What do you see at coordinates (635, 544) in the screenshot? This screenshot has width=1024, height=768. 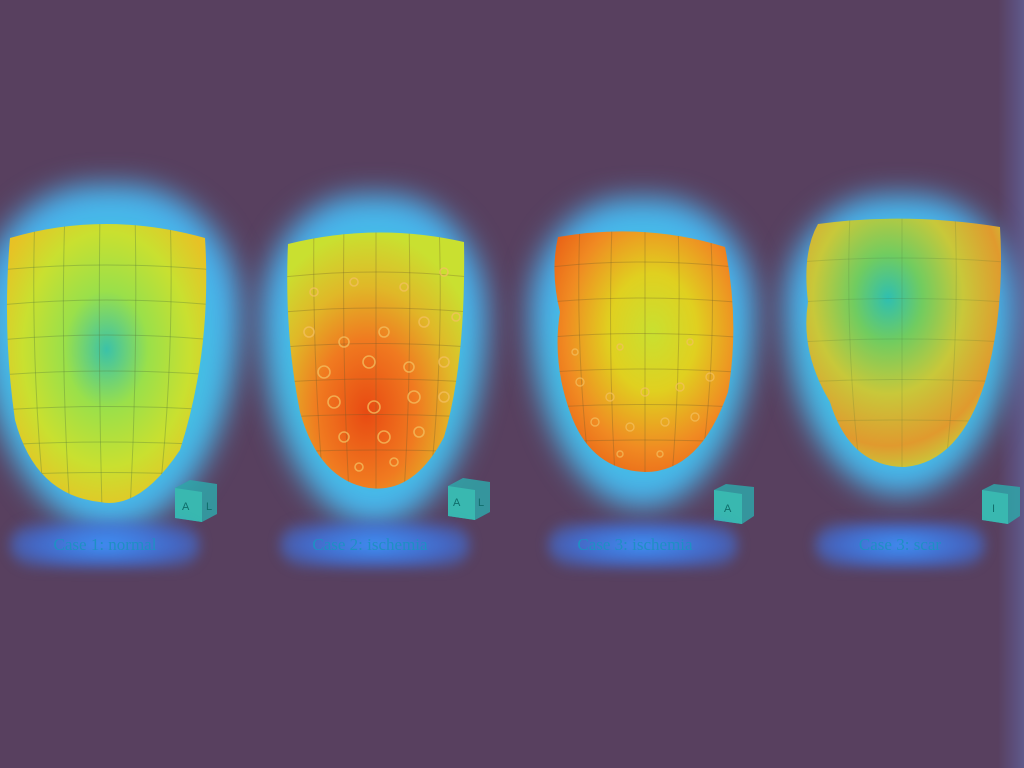 I see `caption-case-3-ischemia: Case 3: ischemia` at bounding box center [635, 544].